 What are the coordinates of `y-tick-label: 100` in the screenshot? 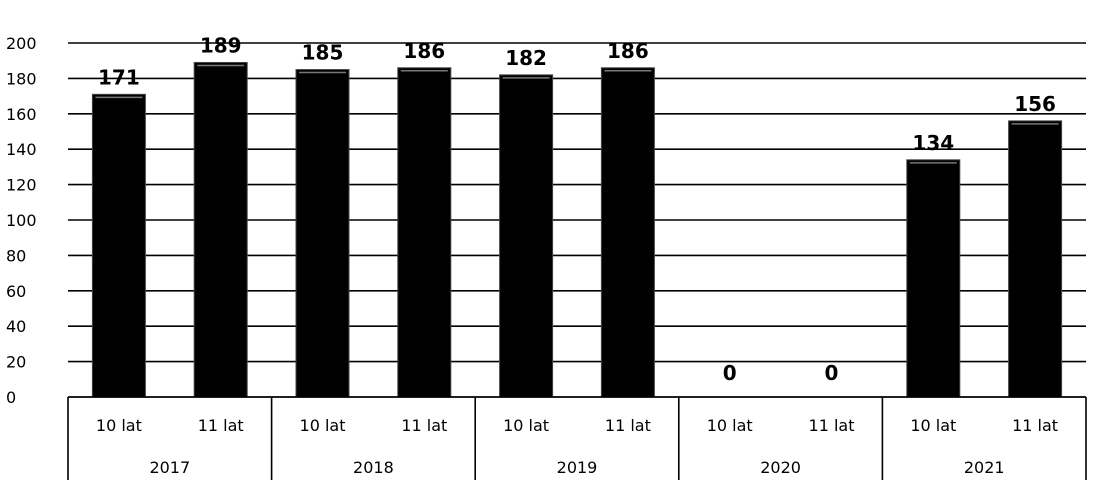 It's located at (21, 220).